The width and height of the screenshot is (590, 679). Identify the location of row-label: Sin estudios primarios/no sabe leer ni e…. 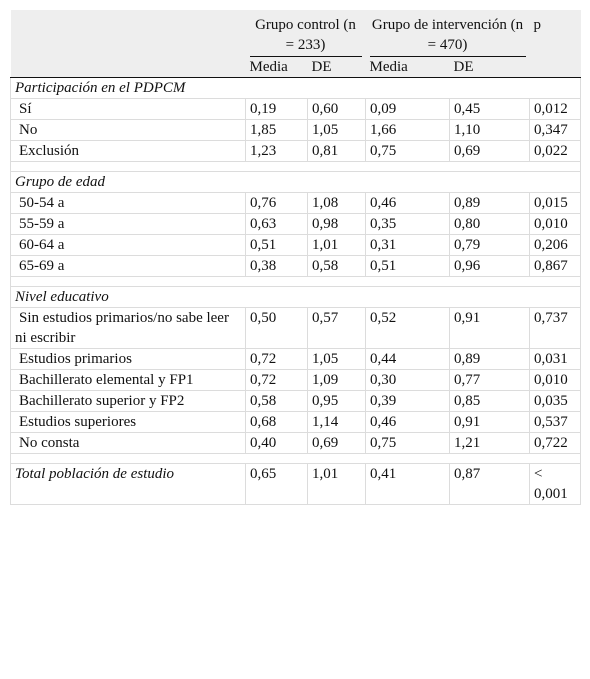
(128, 328).